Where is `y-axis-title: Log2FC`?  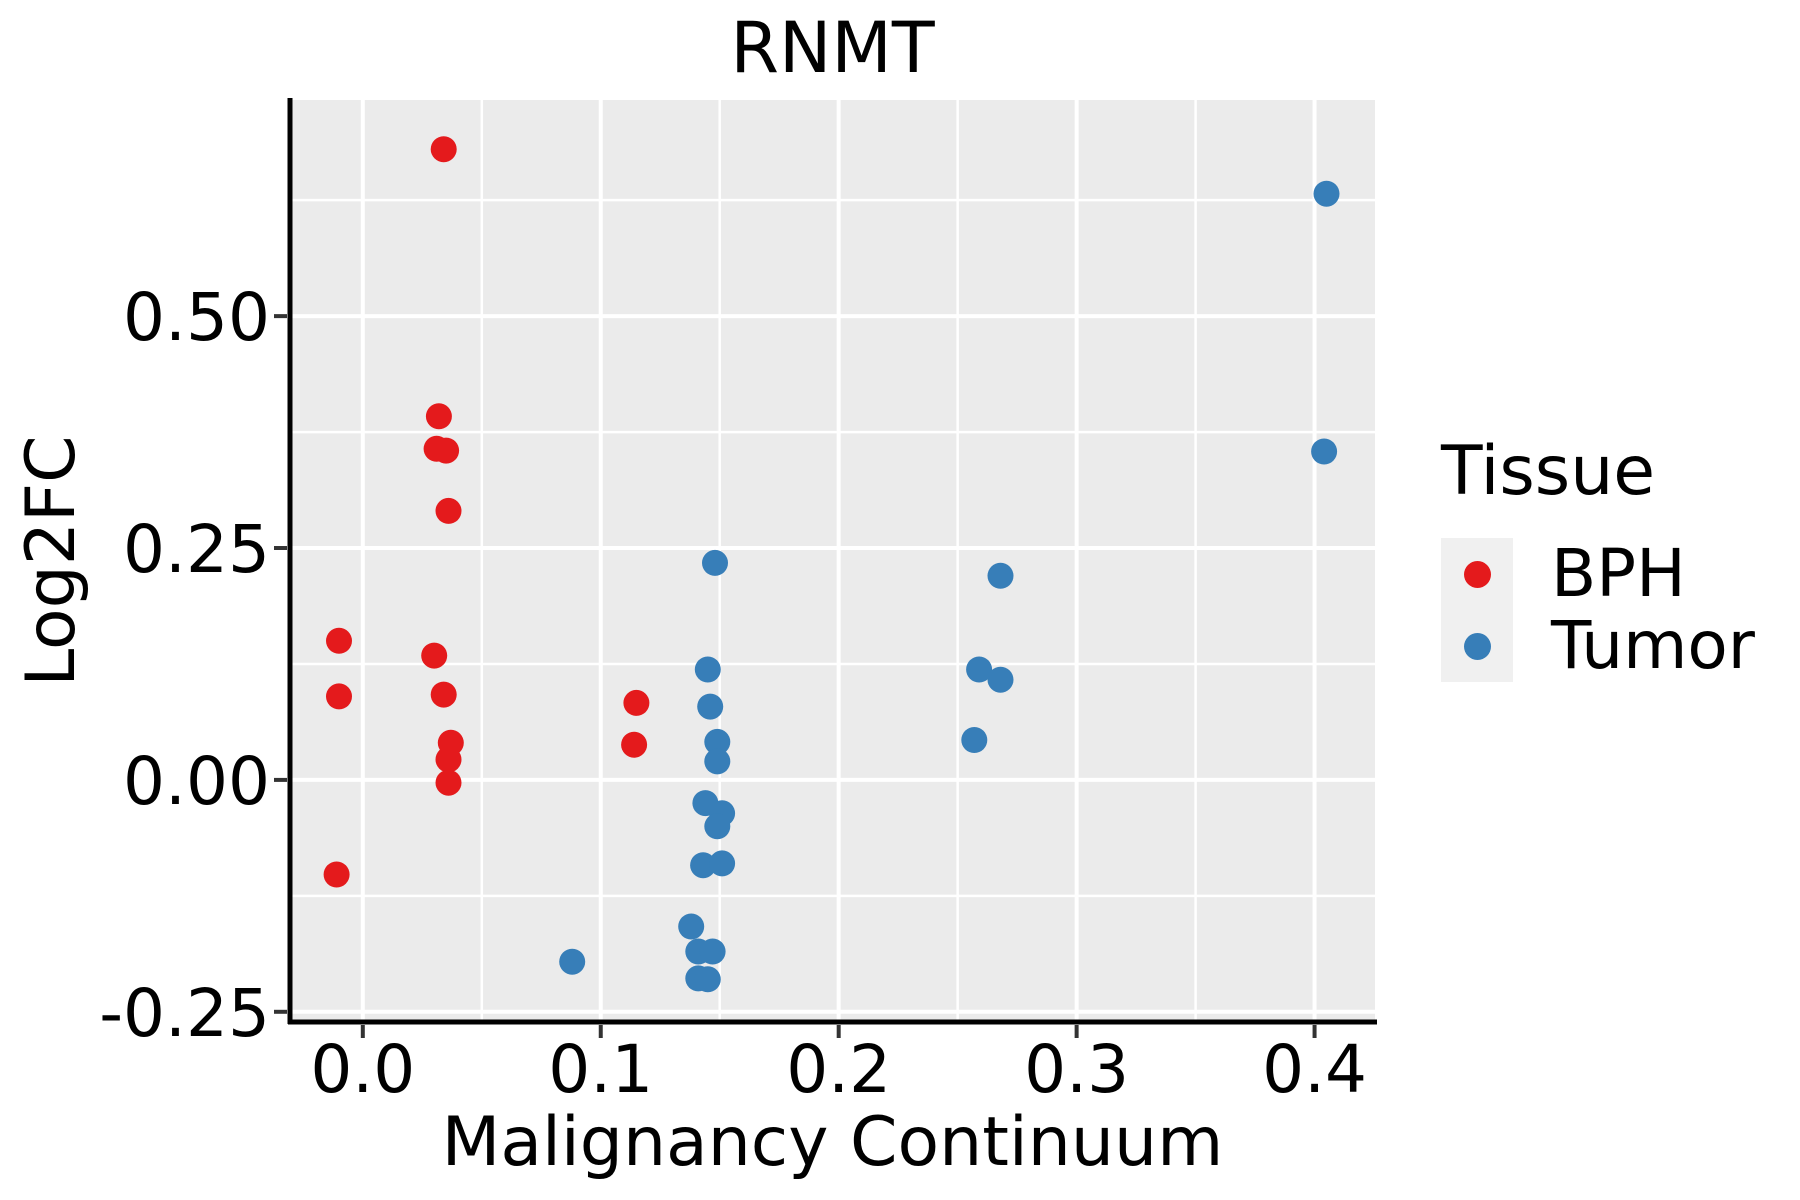 y-axis-title: Log2FC is located at coordinates (51, 561).